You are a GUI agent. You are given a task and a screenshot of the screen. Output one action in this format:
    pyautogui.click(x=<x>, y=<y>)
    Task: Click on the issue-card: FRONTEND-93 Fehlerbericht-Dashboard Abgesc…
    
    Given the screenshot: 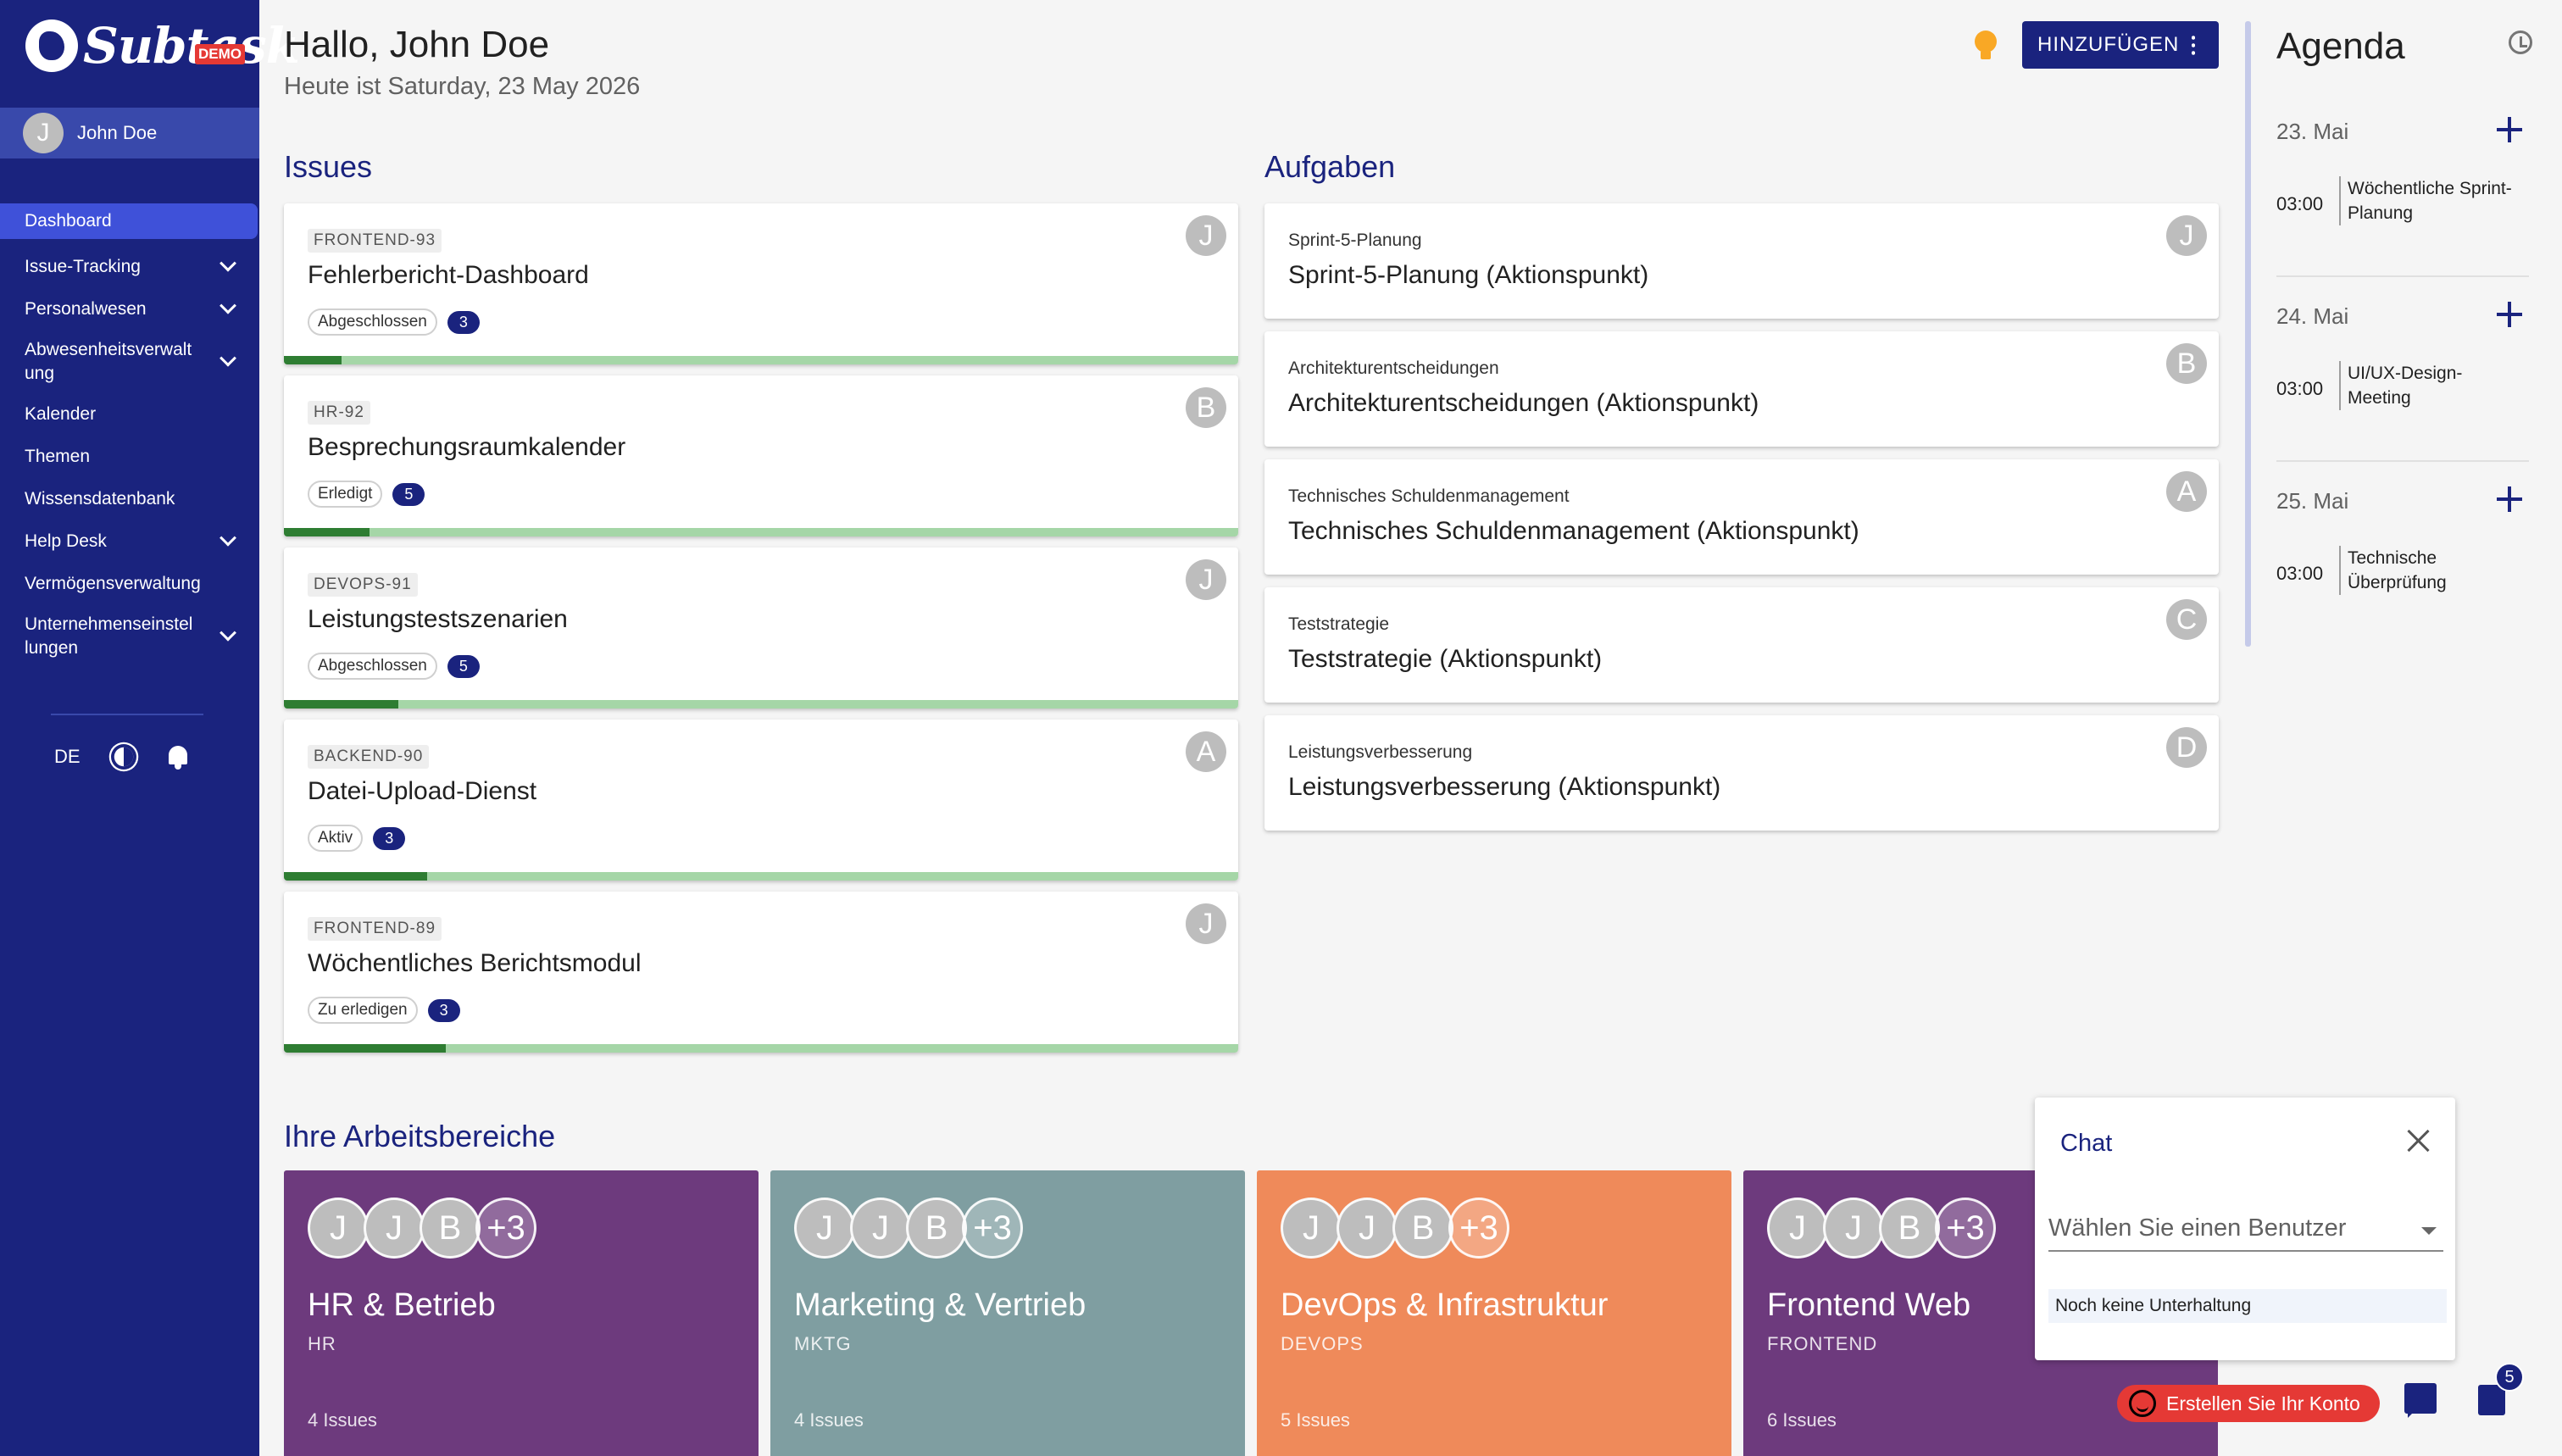 What is the action you would take?
    pyautogui.click(x=761, y=284)
    